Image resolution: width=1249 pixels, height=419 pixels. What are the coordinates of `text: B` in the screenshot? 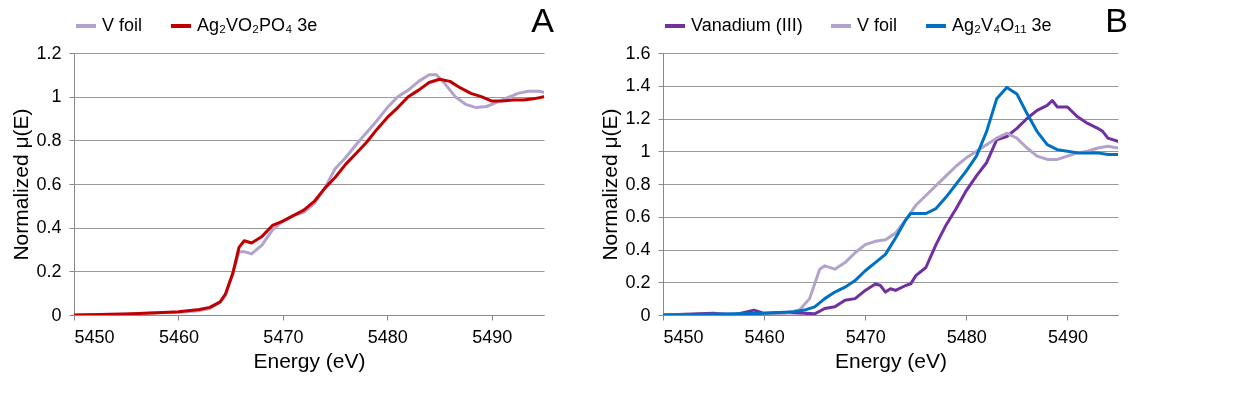 It's located at (1116, 20).